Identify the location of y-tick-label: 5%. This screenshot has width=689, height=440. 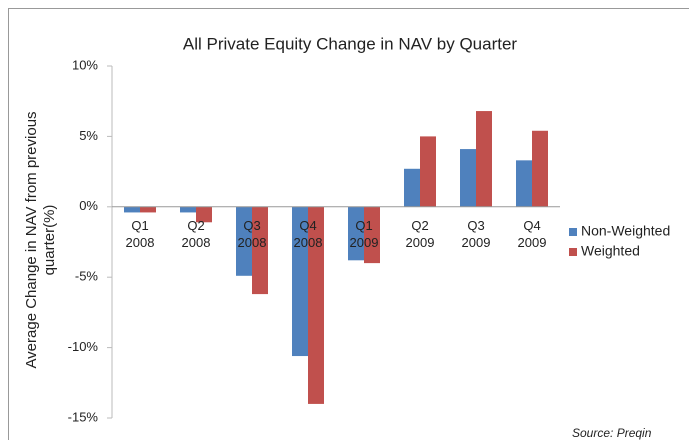
(88, 135).